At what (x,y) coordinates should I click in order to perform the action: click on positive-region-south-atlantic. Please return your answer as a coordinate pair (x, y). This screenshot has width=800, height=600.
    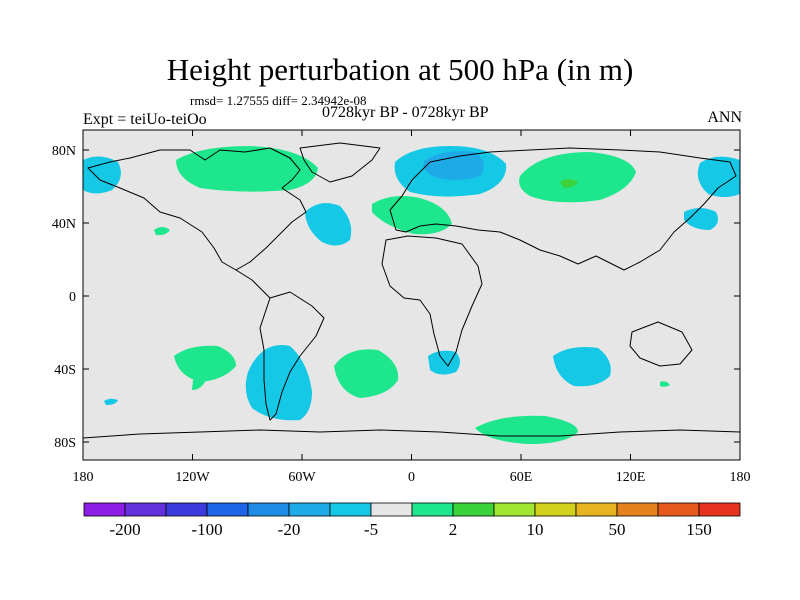
    Looking at the image, I should click on (366, 373).